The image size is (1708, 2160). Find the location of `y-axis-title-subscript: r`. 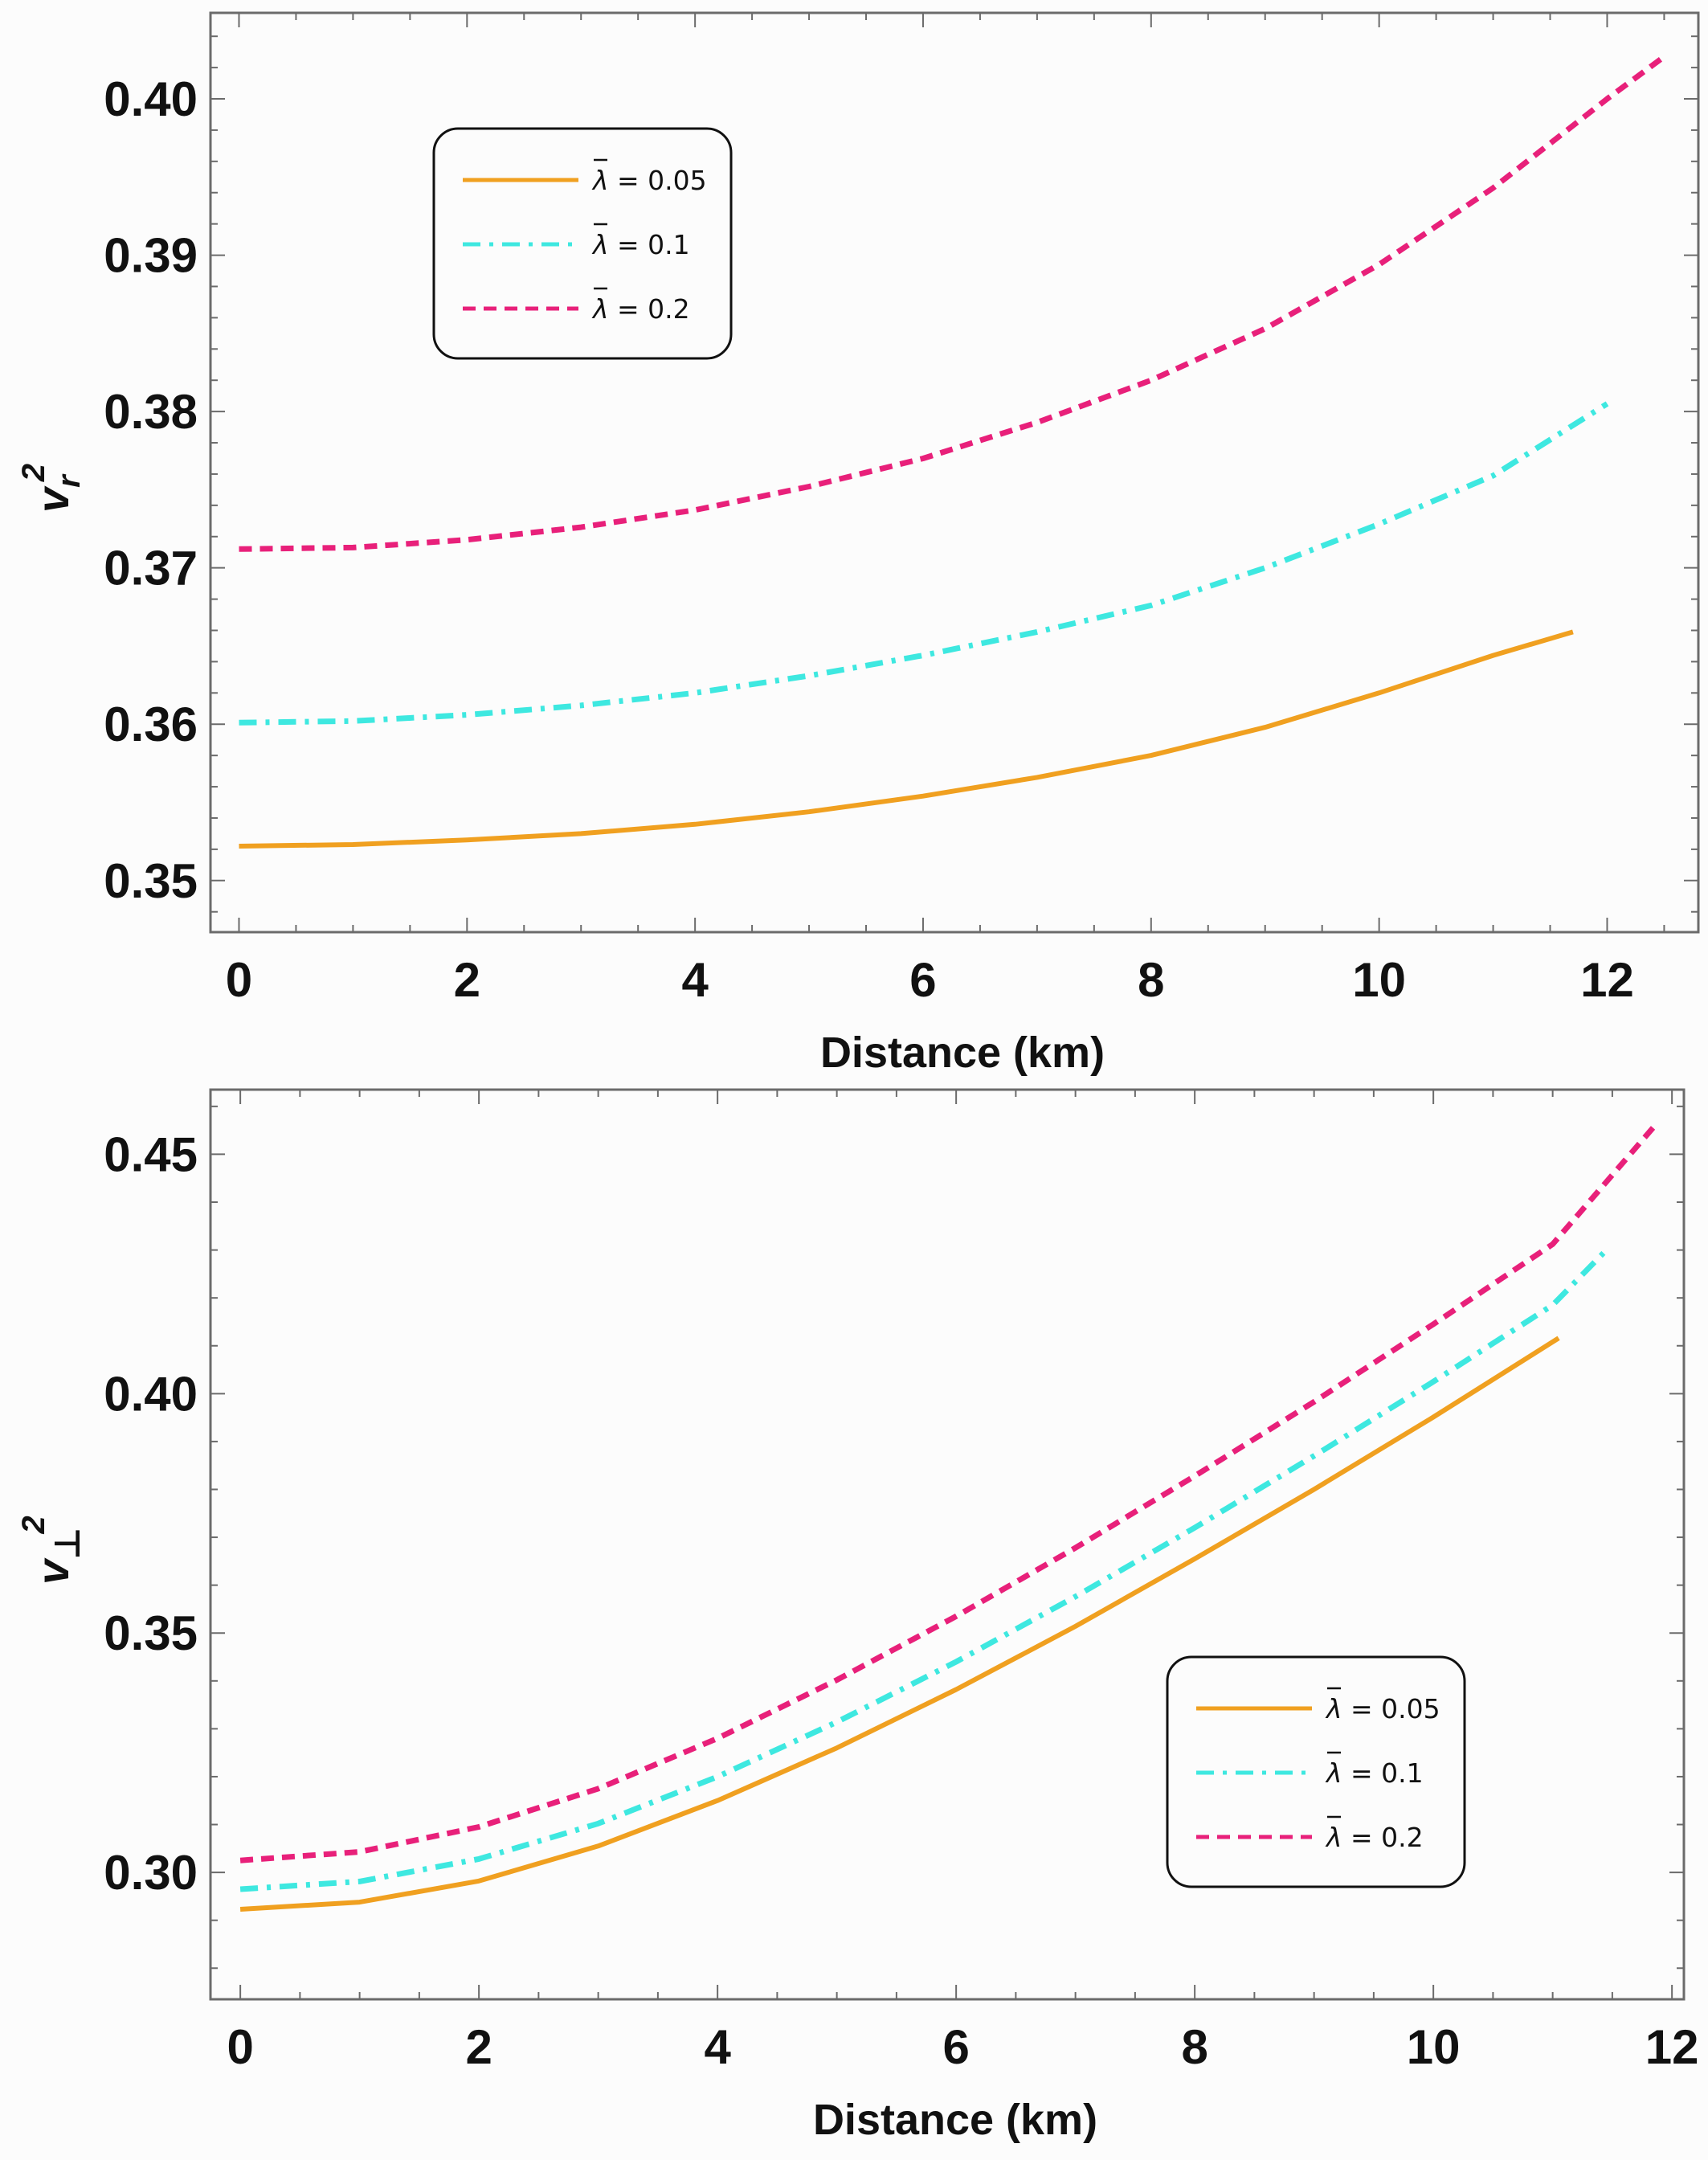

y-axis-title-subscript: r is located at coordinates (69, 480).